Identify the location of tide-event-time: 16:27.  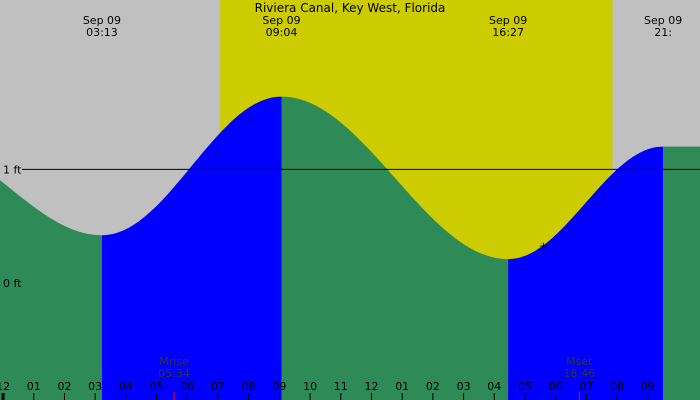
(508, 32).